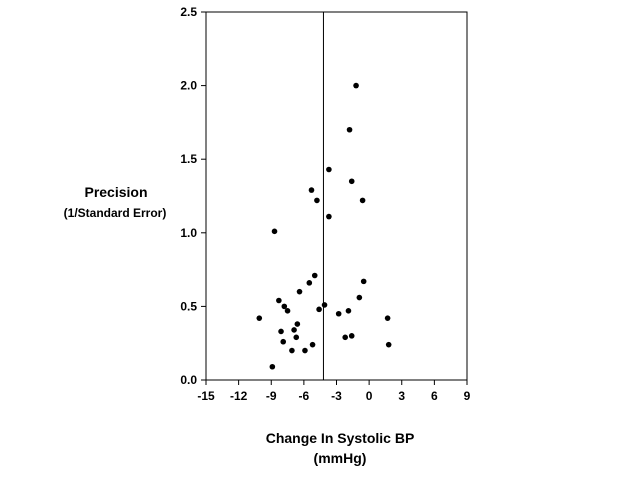  I want to click on y-tick-label: 1.0, so click(188, 233).